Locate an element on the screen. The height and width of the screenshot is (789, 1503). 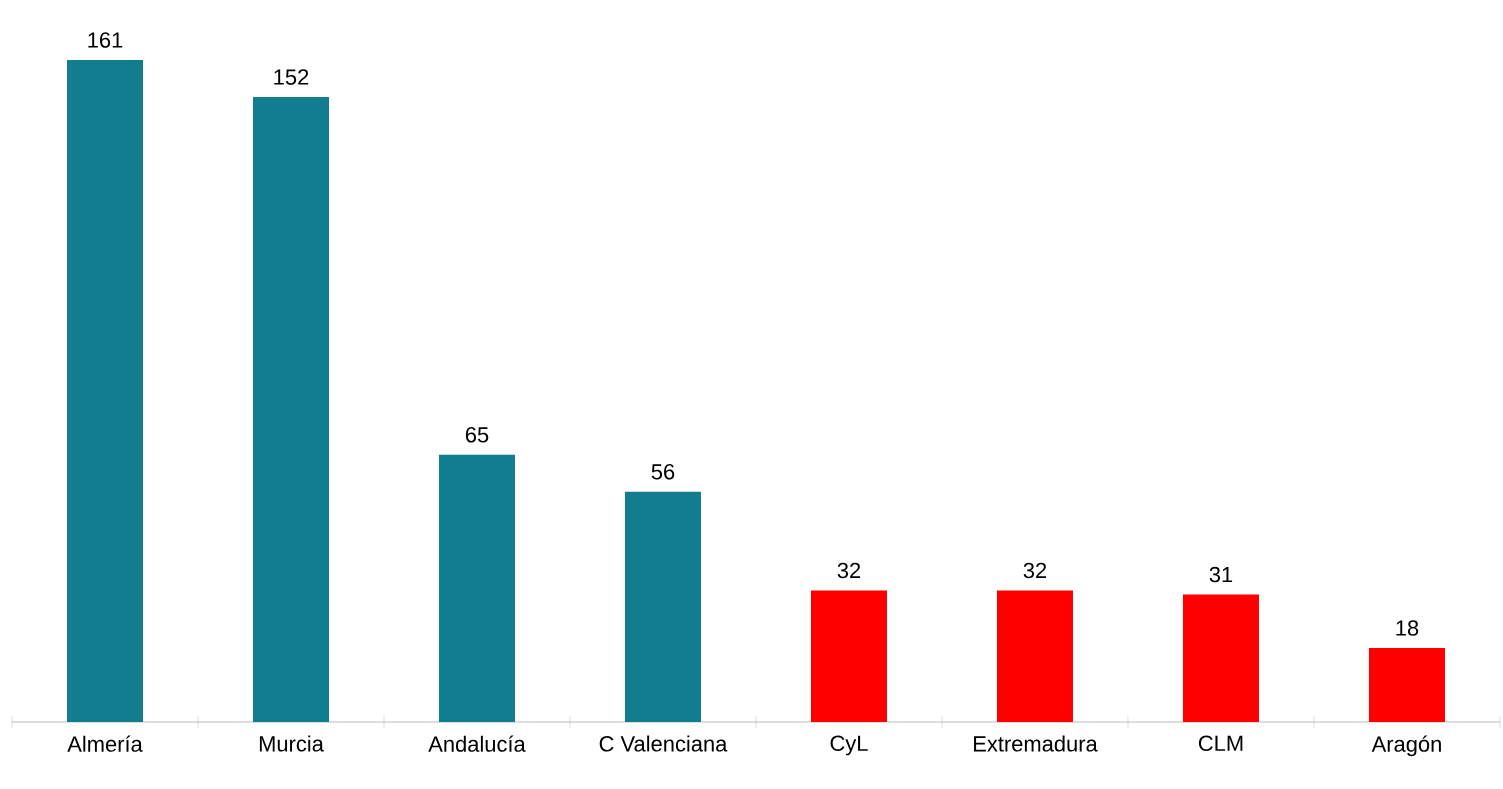
x-tick-label: Almería is located at coordinates (105, 743).